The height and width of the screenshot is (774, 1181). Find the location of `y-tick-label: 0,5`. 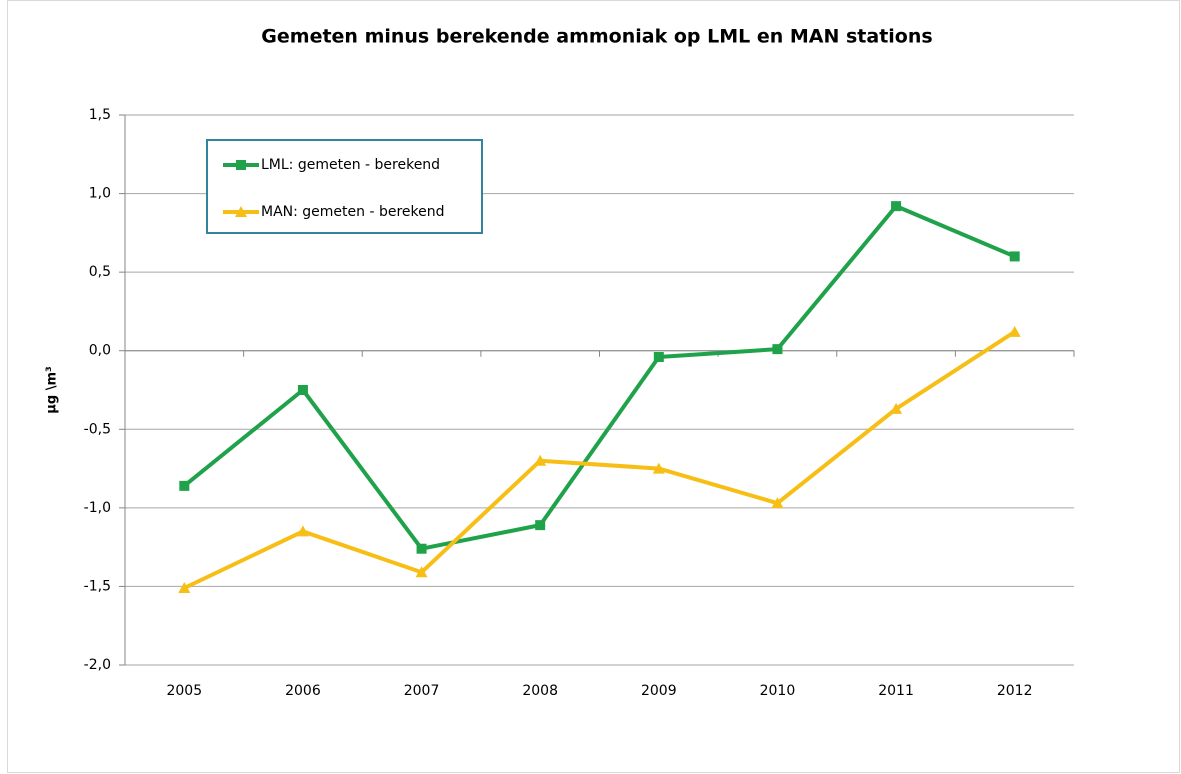

y-tick-label: 0,5 is located at coordinates (100, 272).